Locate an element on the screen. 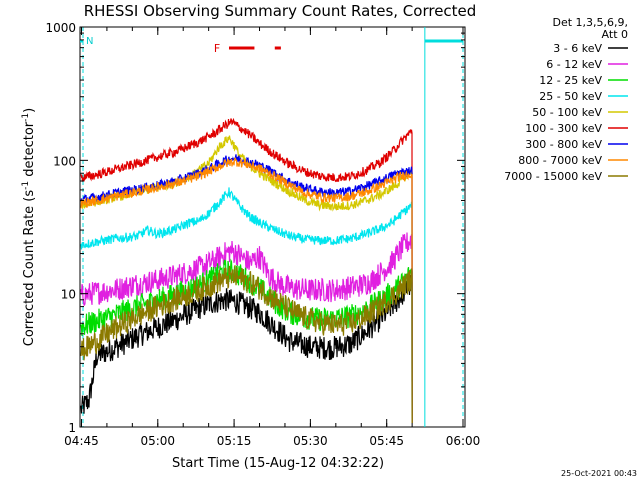 This screenshot has height=480, width=640. legend-label: 800 - 7000 keV is located at coordinates (560, 160).